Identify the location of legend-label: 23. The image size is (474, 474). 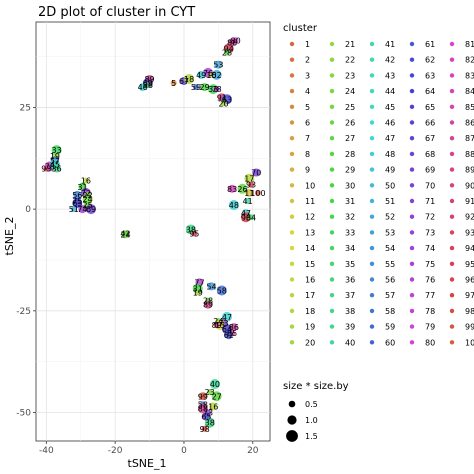
(350, 75).